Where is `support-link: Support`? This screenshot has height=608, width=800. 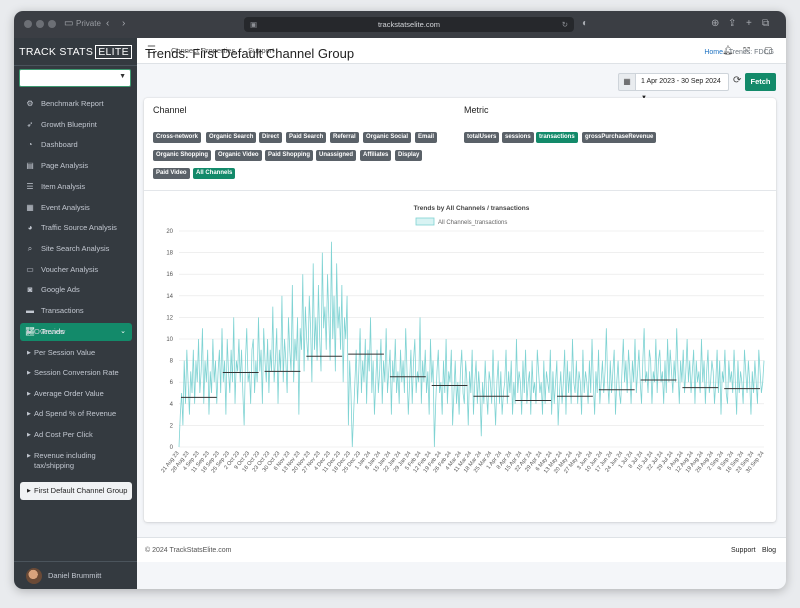 support-link: Support is located at coordinates (261, 50).